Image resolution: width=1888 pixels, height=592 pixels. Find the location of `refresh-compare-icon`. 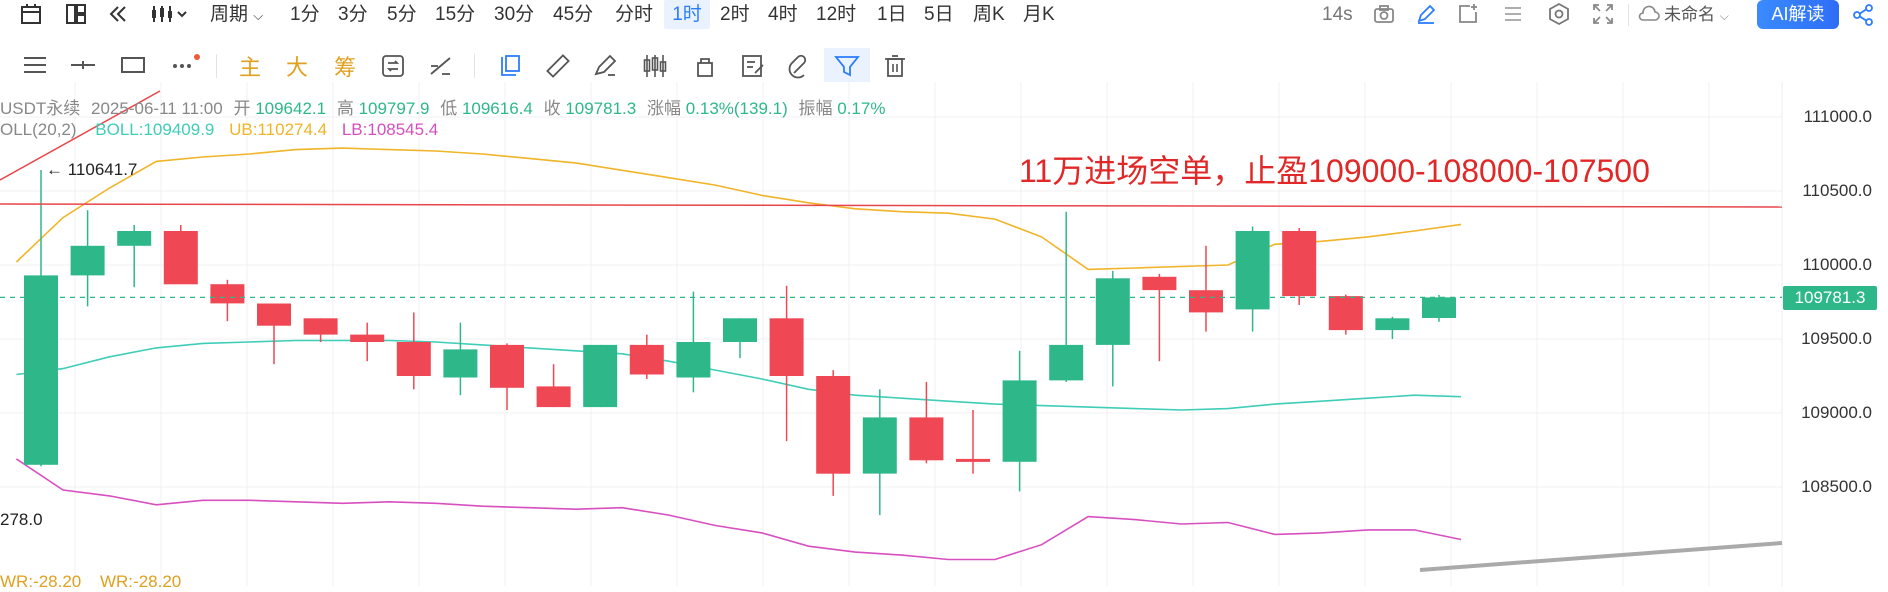

refresh-compare-icon is located at coordinates (393, 66).